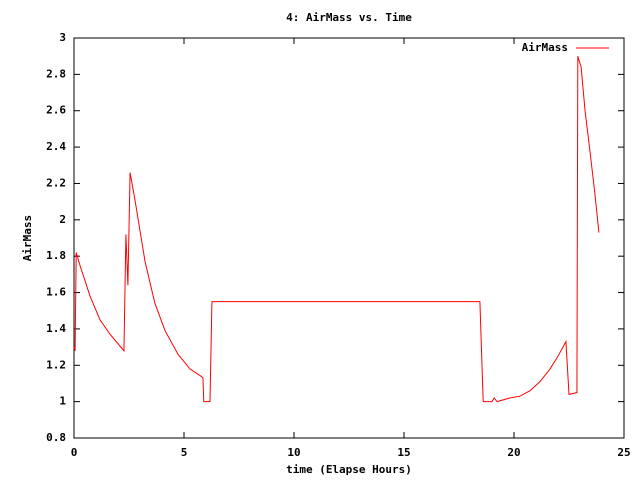  What do you see at coordinates (184, 452) in the screenshot?
I see `x-tick-label: 5` at bounding box center [184, 452].